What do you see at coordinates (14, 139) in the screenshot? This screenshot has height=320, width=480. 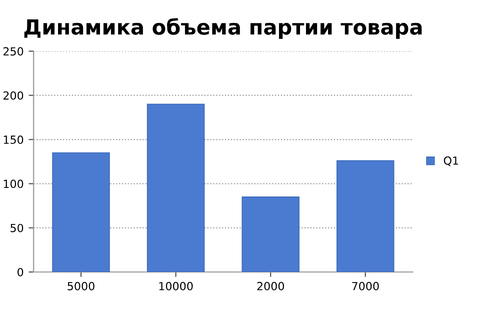 I see `y-tick-label: 150` at bounding box center [14, 139].